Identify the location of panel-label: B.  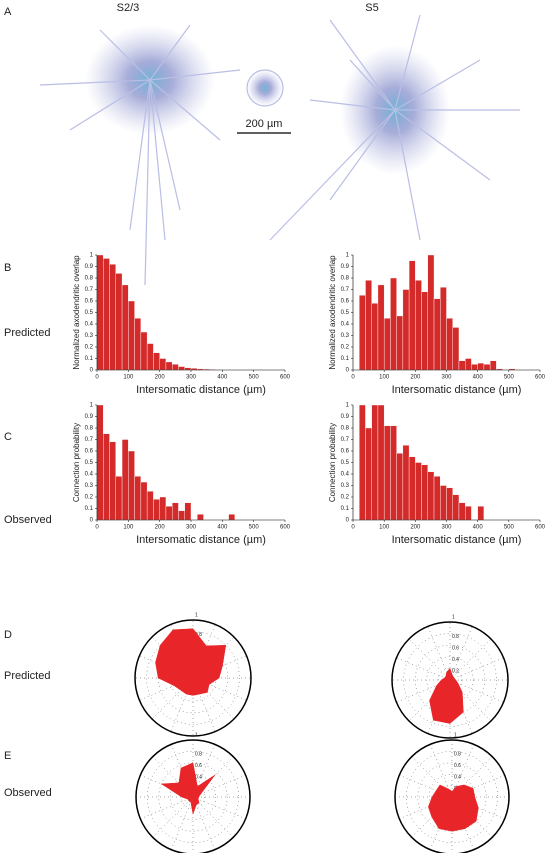
(7, 268).